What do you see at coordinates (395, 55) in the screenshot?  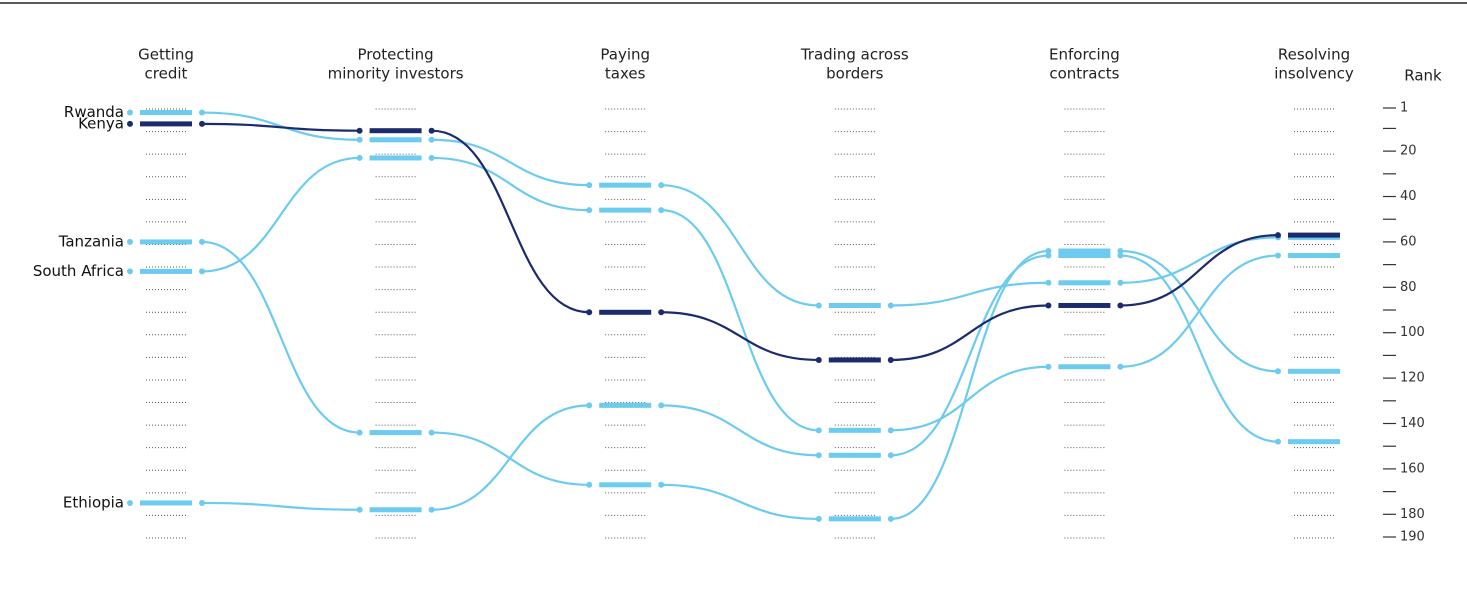 I see `column-header: Protecting` at bounding box center [395, 55].